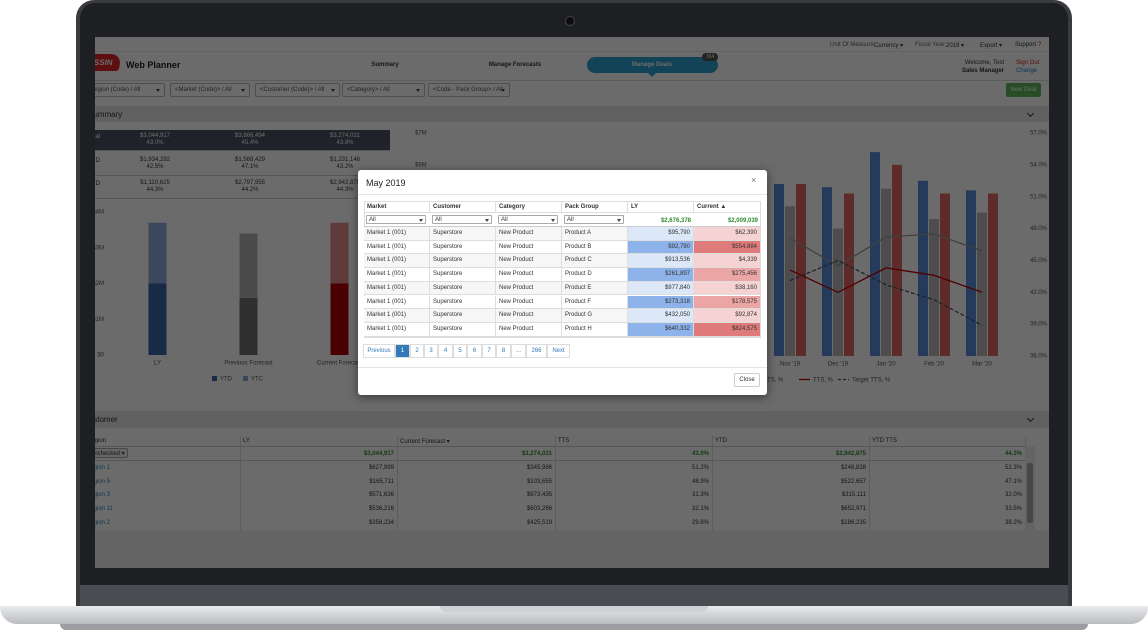 This screenshot has height=636, width=1148. Describe the element at coordinates (595, 234) in the screenshot. I see `table-cell: Product A` at that location.